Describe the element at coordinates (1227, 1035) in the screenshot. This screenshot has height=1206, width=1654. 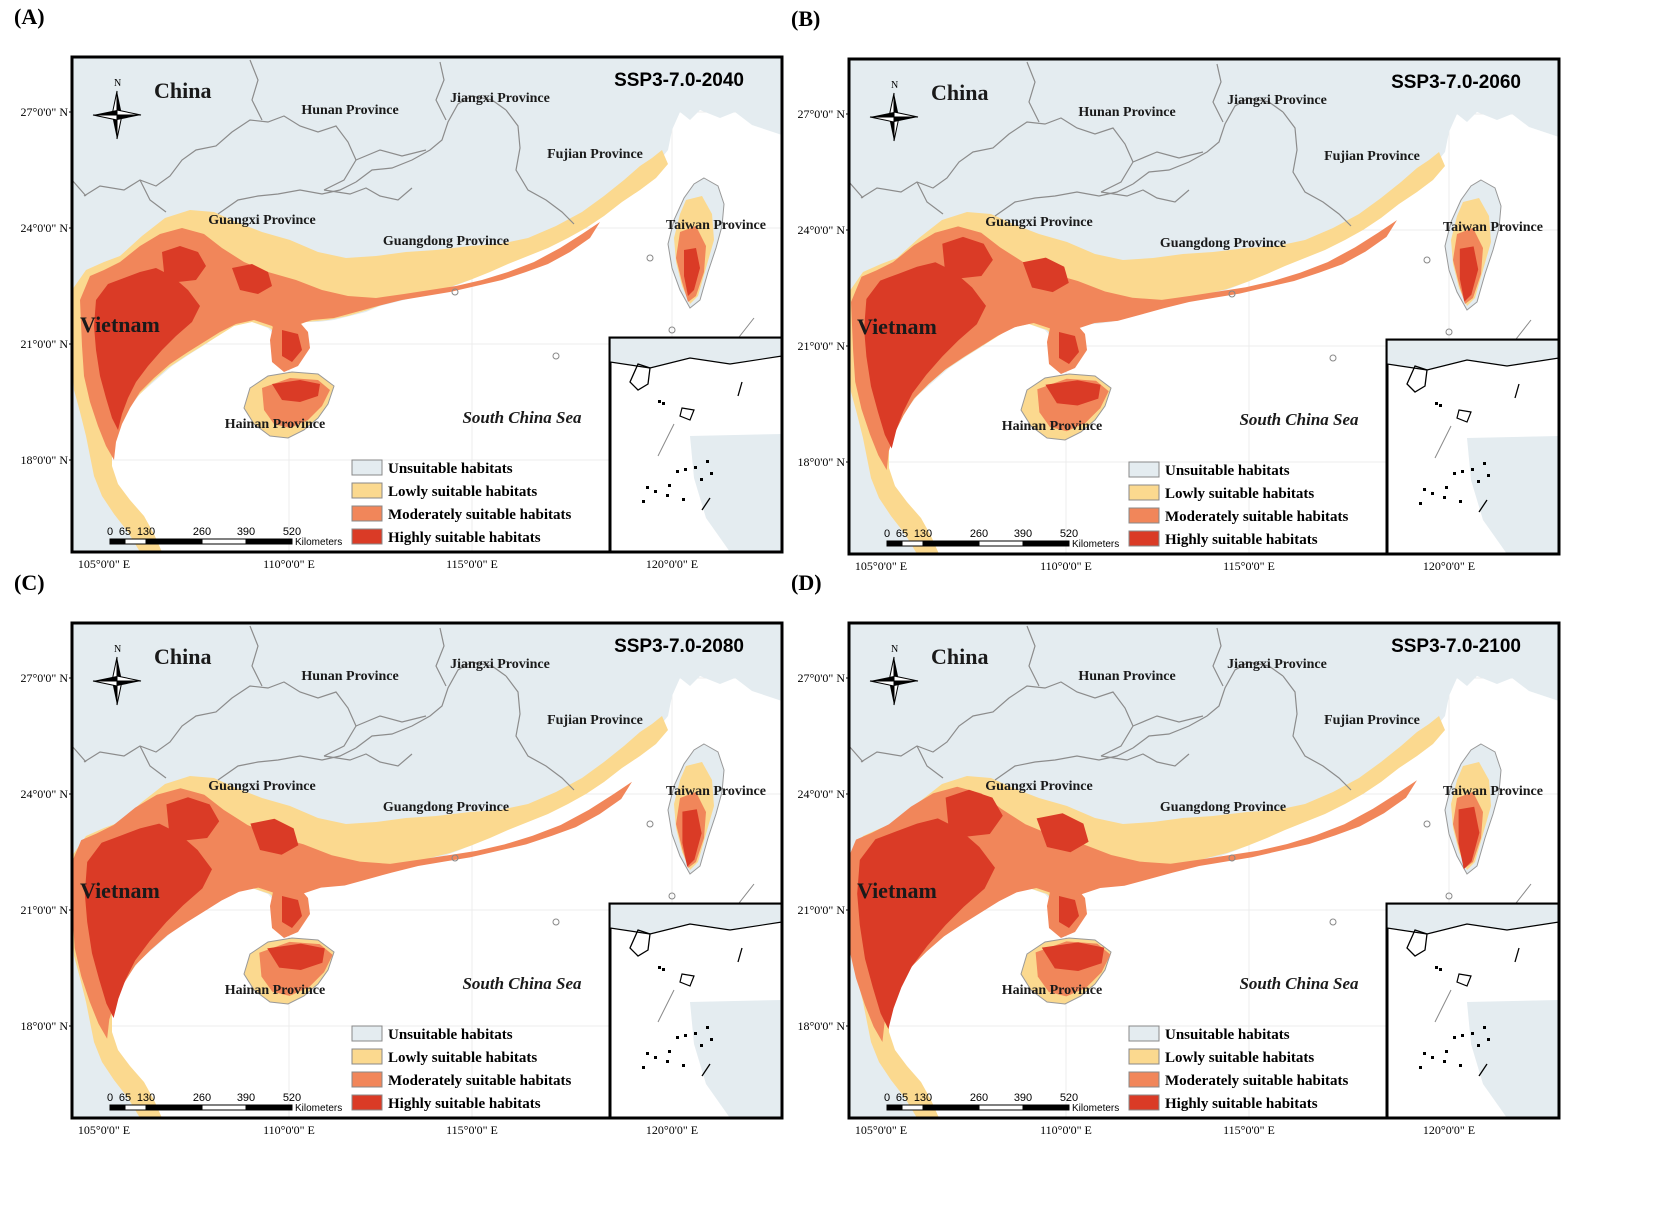
I see `legend-label: Unsuitable habitats` at that location.